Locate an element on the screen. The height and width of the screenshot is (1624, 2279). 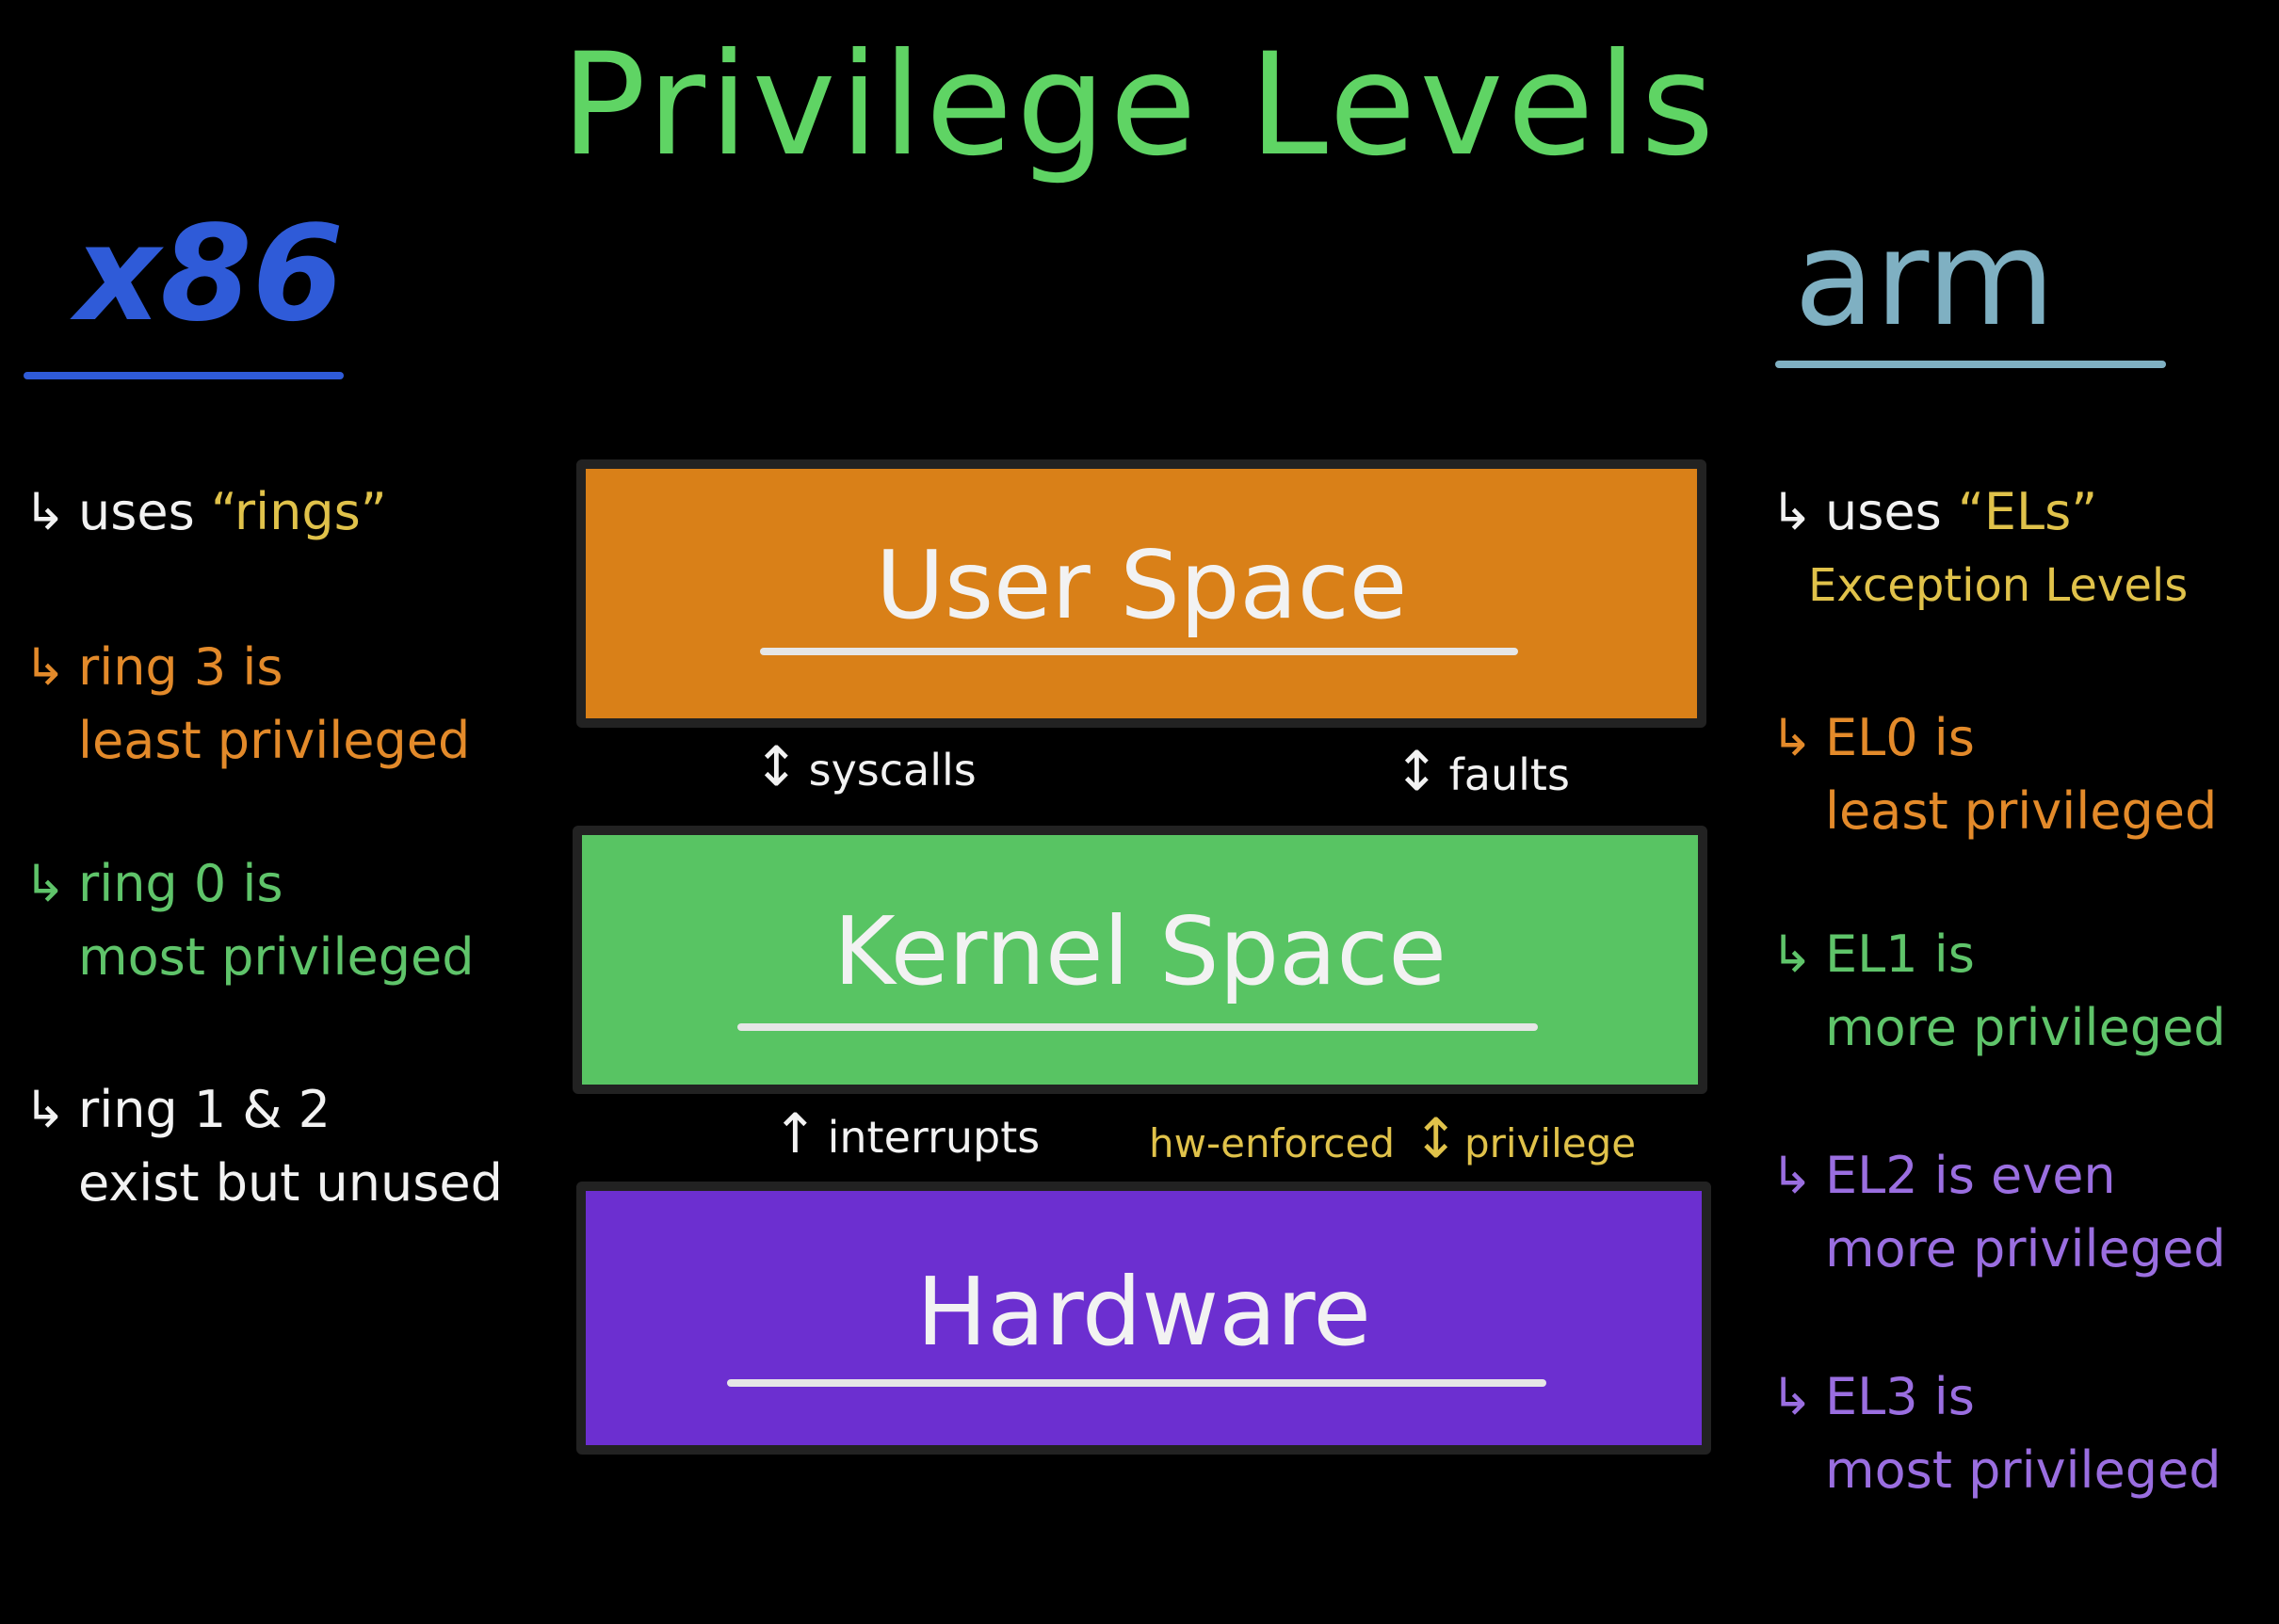
hardware-layer: Hardware is located at coordinates (1143, 1318).